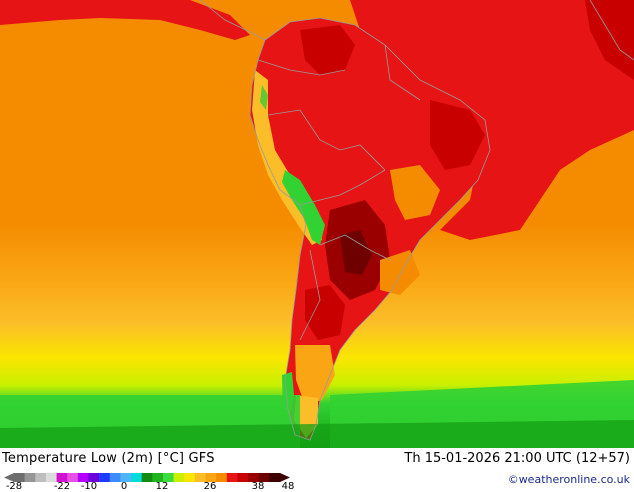 The height and width of the screenshot is (492, 634). Describe the element at coordinates (285, 477) in the screenshot. I see `legend-arrow-right` at that location.